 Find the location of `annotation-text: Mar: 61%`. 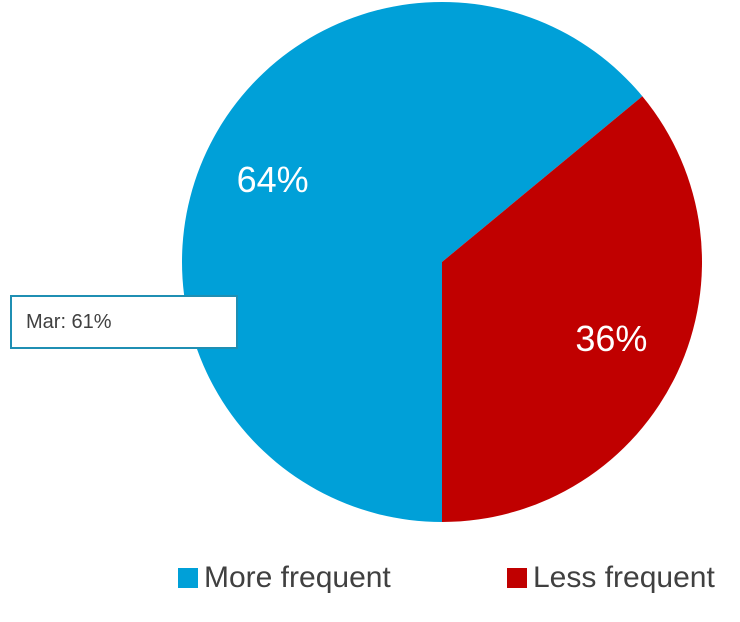

annotation-text: Mar: 61% is located at coordinates (69, 321).